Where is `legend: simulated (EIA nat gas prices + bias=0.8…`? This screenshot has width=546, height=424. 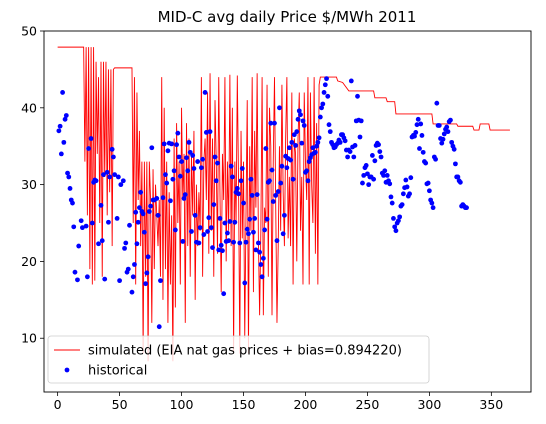
legend: simulated (EIA nat gas prices + bias=0.8… is located at coordinates (238, 359).